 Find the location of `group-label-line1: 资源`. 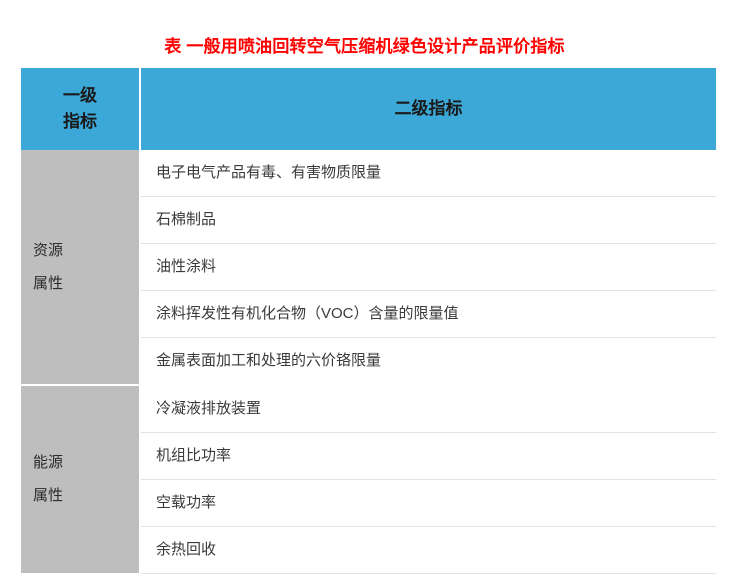

group-label-line1: 资源 is located at coordinates (48, 250).